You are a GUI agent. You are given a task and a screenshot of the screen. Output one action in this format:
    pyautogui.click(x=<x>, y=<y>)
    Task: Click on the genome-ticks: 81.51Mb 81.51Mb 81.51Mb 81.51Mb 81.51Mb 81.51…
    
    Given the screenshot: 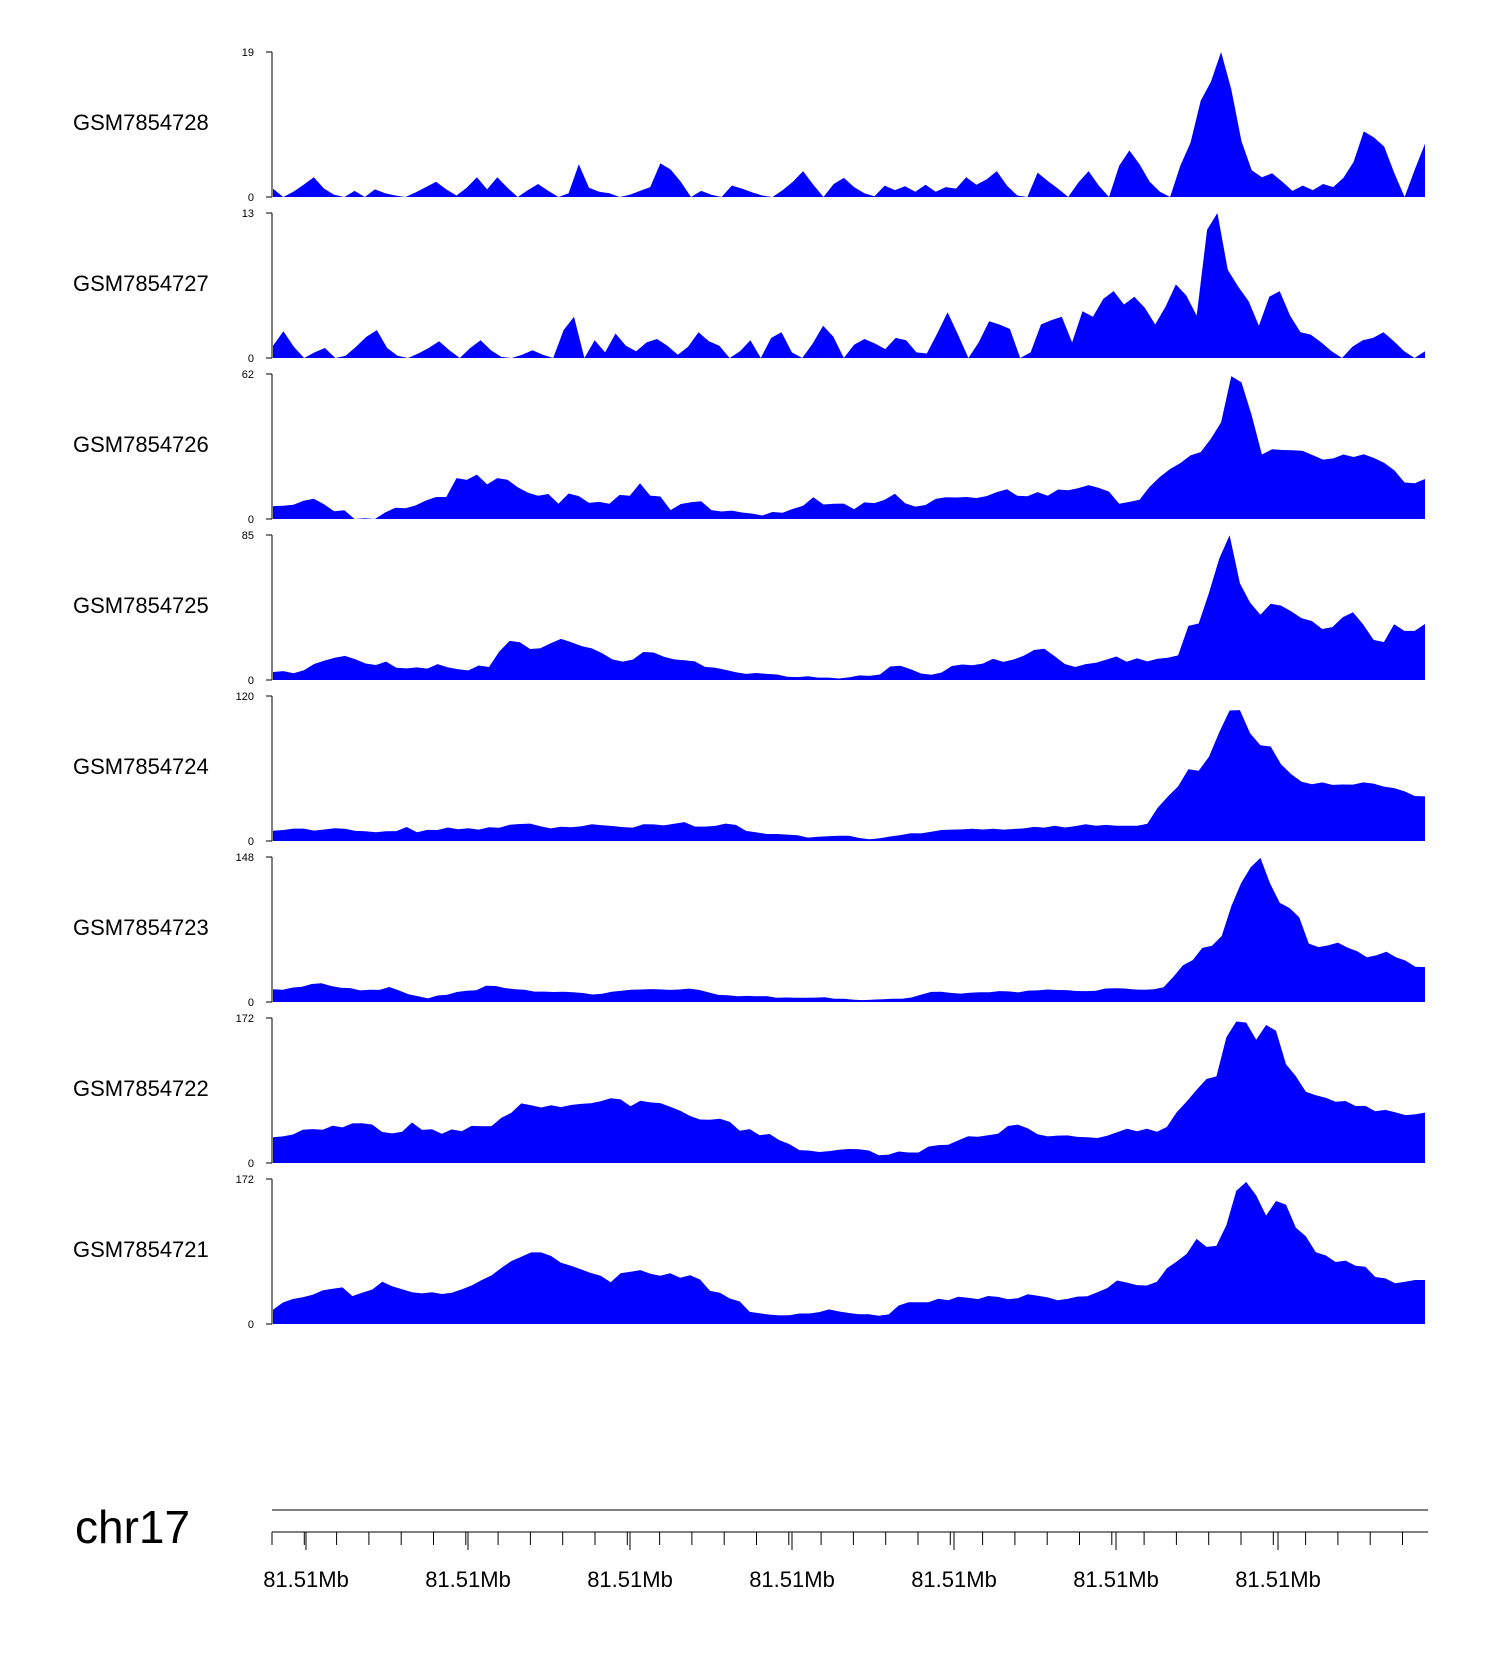 What is the action you would take?
    pyautogui.click(x=833, y=1562)
    